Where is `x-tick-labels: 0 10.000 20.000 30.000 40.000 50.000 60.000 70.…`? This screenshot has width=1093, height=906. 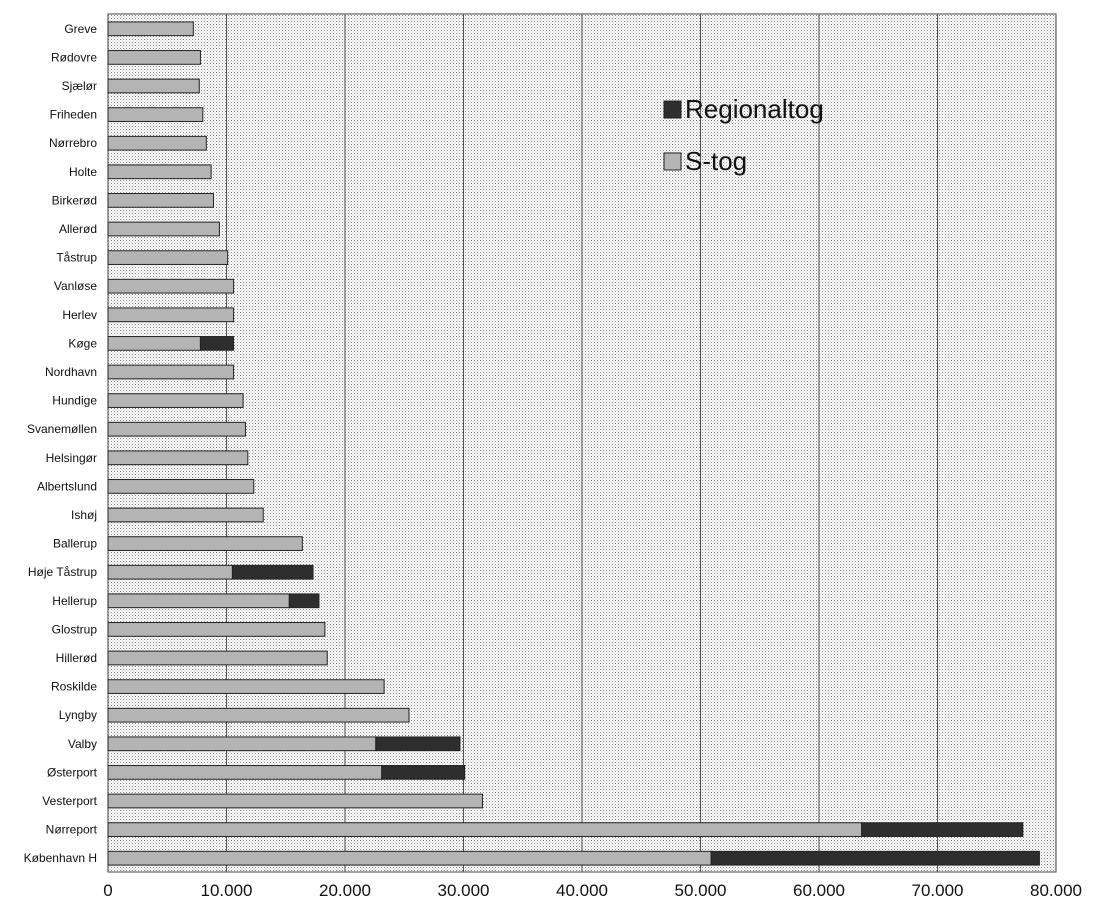 x-tick-labels: 0 10.000 20.000 30.000 40.000 50.000 60.000 70.… is located at coordinates (592, 890).